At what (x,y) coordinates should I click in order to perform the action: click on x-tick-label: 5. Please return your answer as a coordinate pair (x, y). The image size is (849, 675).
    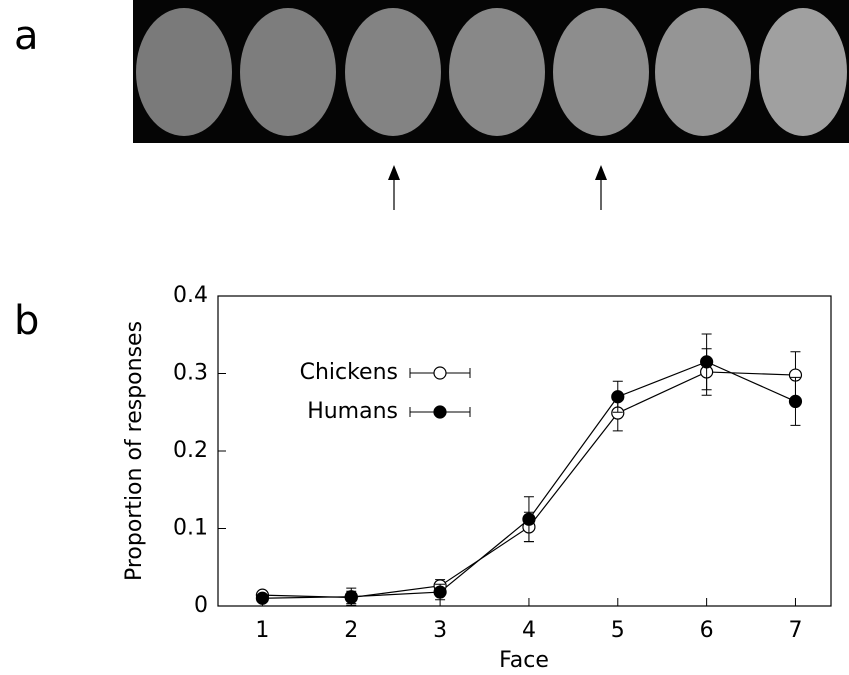
    Looking at the image, I should click on (618, 630).